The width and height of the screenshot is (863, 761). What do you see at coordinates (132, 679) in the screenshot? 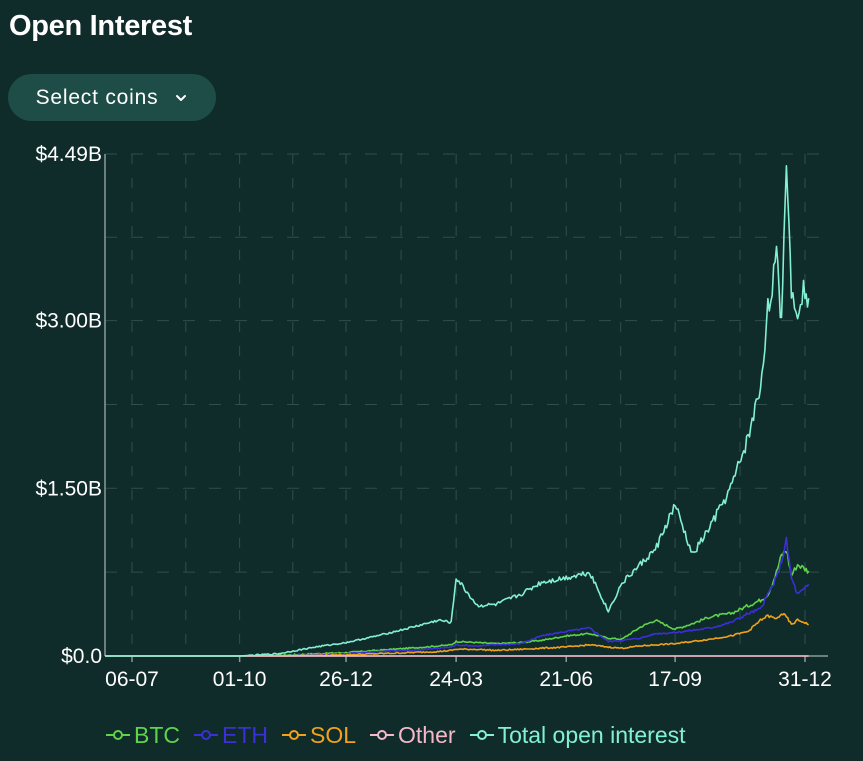
I see `x-tick-label: 06-07` at bounding box center [132, 679].